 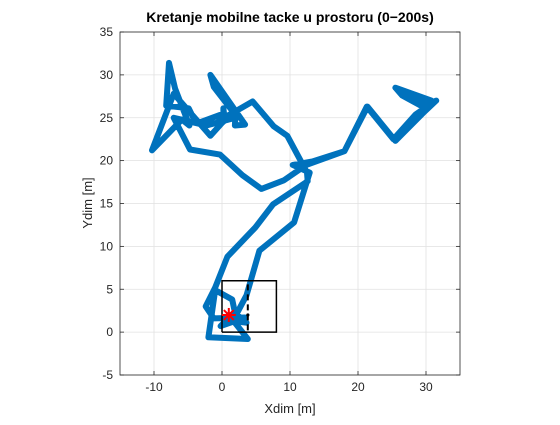 I want to click on y-axis-label: Ydim [m], so click(x=87, y=202).